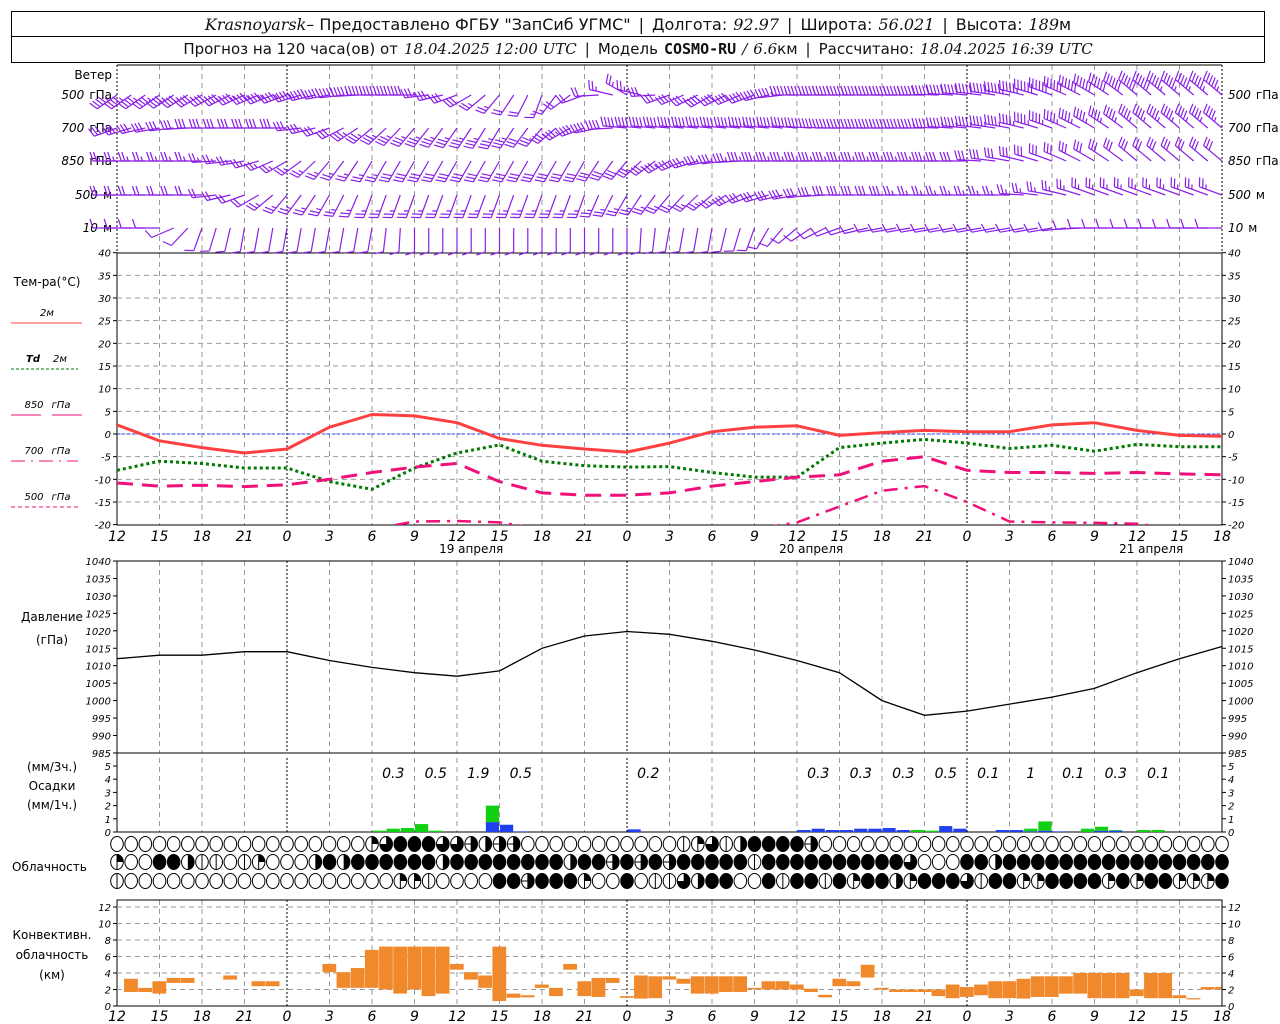 The height and width of the screenshot is (1024, 1280). What do you see at coordinates (108, 974) in the screenshot?
I see `convective-tick-label-left: 4` at bounding box center [108, 974].